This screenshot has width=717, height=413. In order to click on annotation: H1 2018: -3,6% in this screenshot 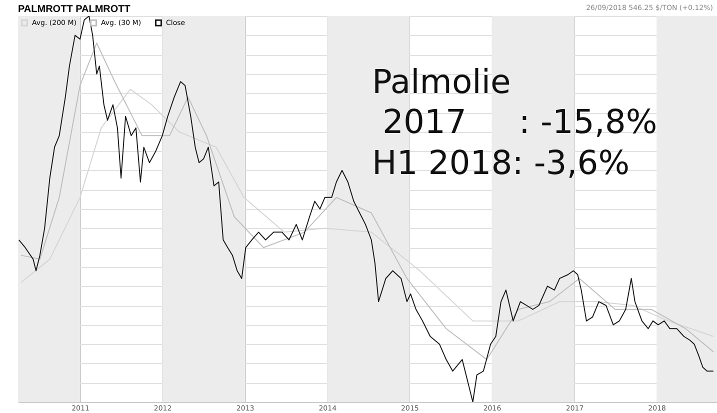, I will do `click(501, 162)`.